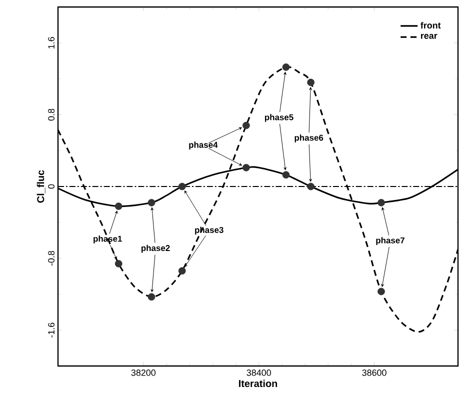 This screenshot has width=460, height=406. I want to click on legend-label: front, so click(430, 25).